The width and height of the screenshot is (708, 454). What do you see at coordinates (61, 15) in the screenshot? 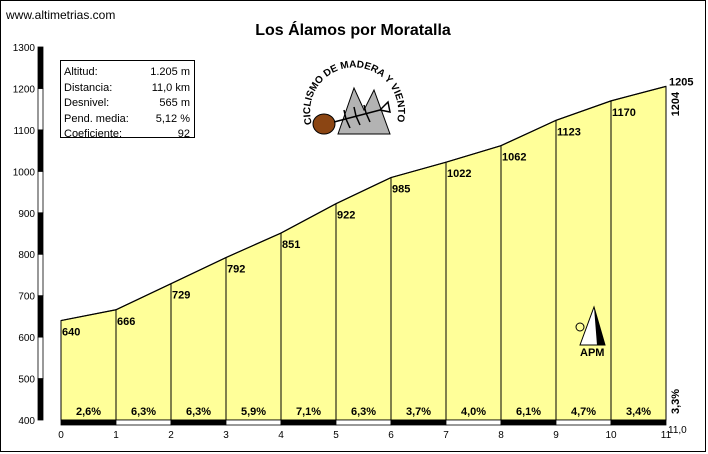
I see `site-url: www.altimetrias.com` at bounding box center [61, 15].